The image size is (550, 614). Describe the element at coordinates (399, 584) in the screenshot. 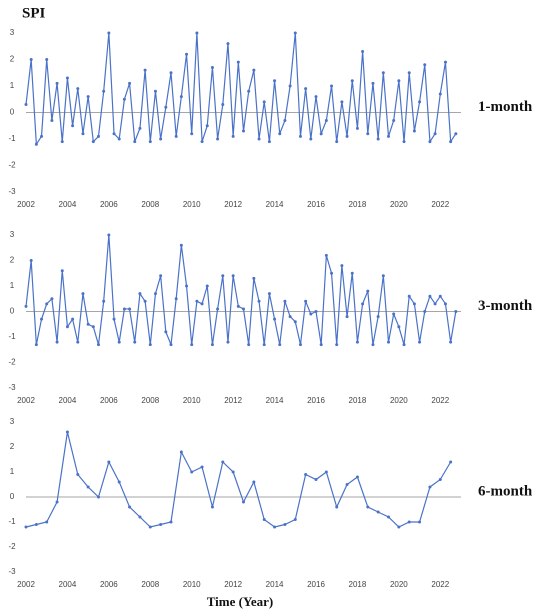

I see `x-tick-label: 2020` at that location.